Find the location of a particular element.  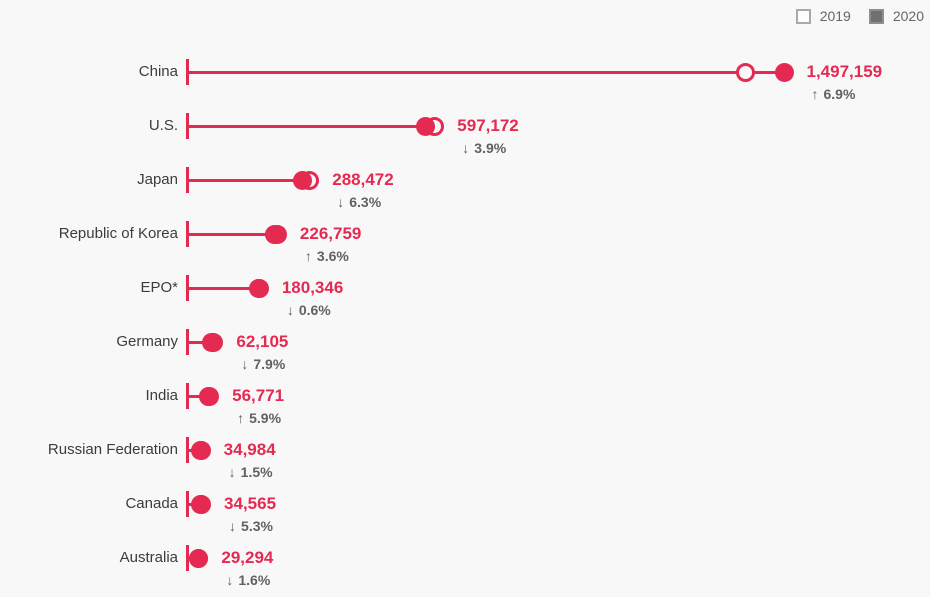

category-label: Republic of Korea is located at coordinates (118, 233).